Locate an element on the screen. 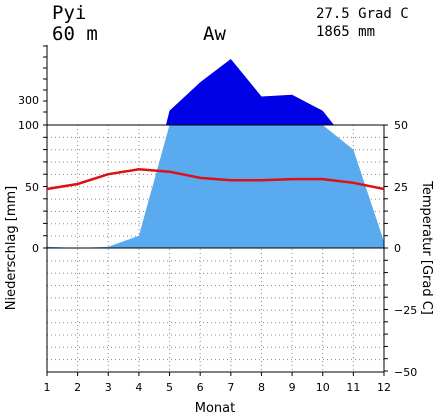  y-axis-label-left: Niederschlag [mm] is located at coordinates (11, 248).